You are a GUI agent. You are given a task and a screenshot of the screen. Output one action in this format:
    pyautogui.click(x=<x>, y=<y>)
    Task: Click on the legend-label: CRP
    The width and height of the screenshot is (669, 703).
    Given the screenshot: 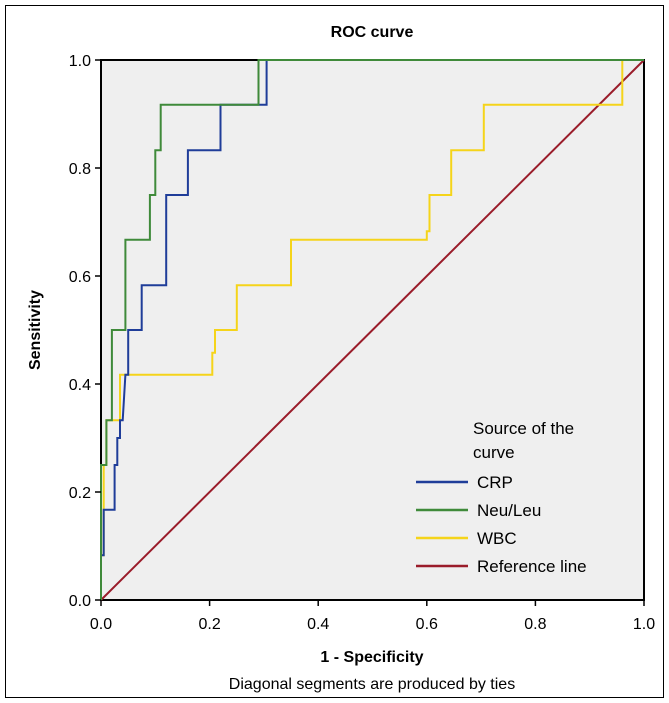 What is the action you would take?
    pyautogui.click(x=495, y=482)
    